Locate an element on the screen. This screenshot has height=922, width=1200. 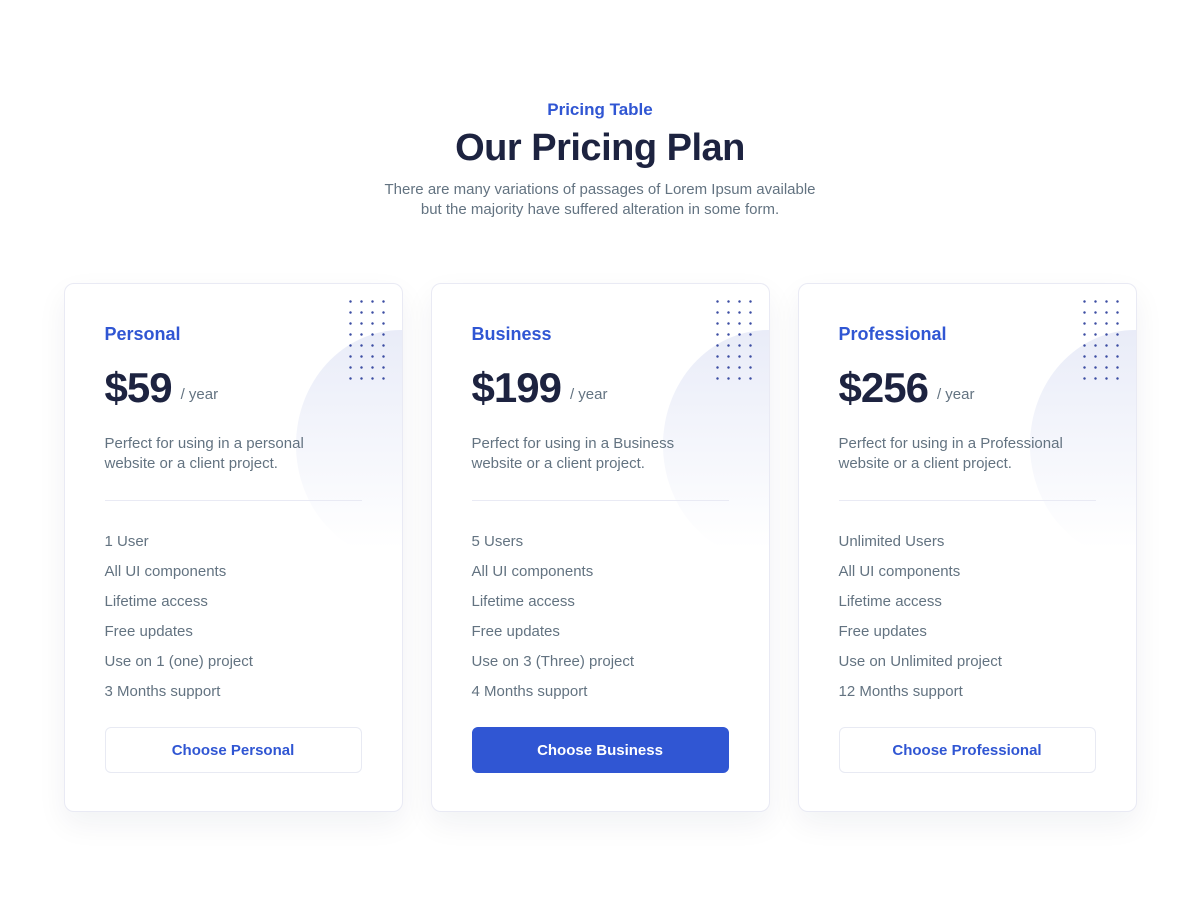
feature-item: 5 Users is located at coordinates (497, 541).